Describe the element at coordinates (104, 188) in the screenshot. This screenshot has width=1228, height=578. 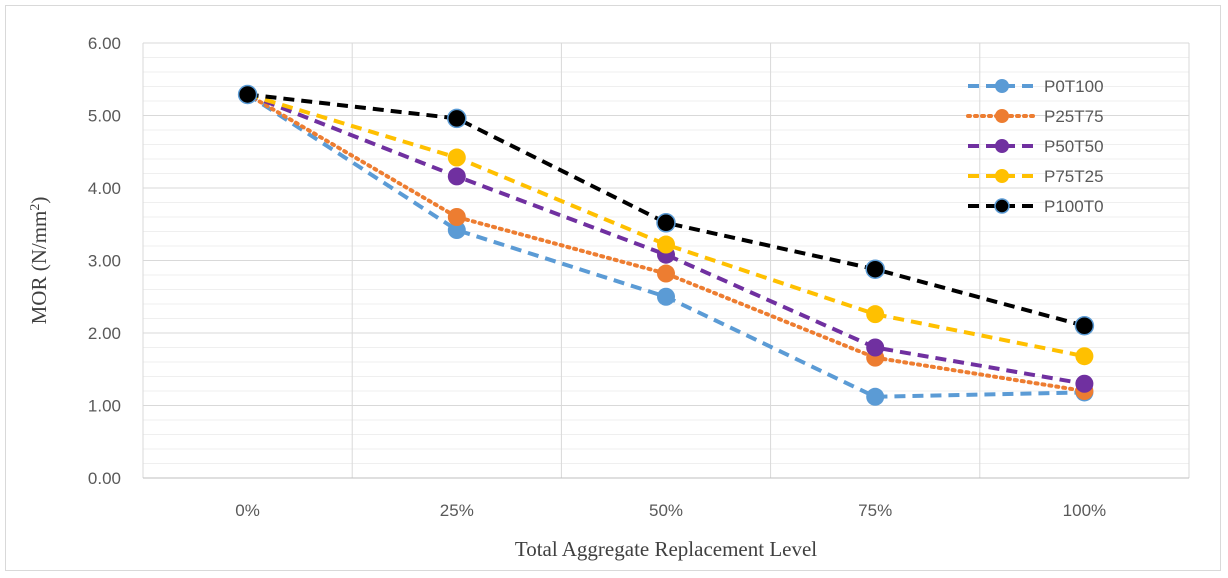
I see `y-tick-label: 4.00` at that location.